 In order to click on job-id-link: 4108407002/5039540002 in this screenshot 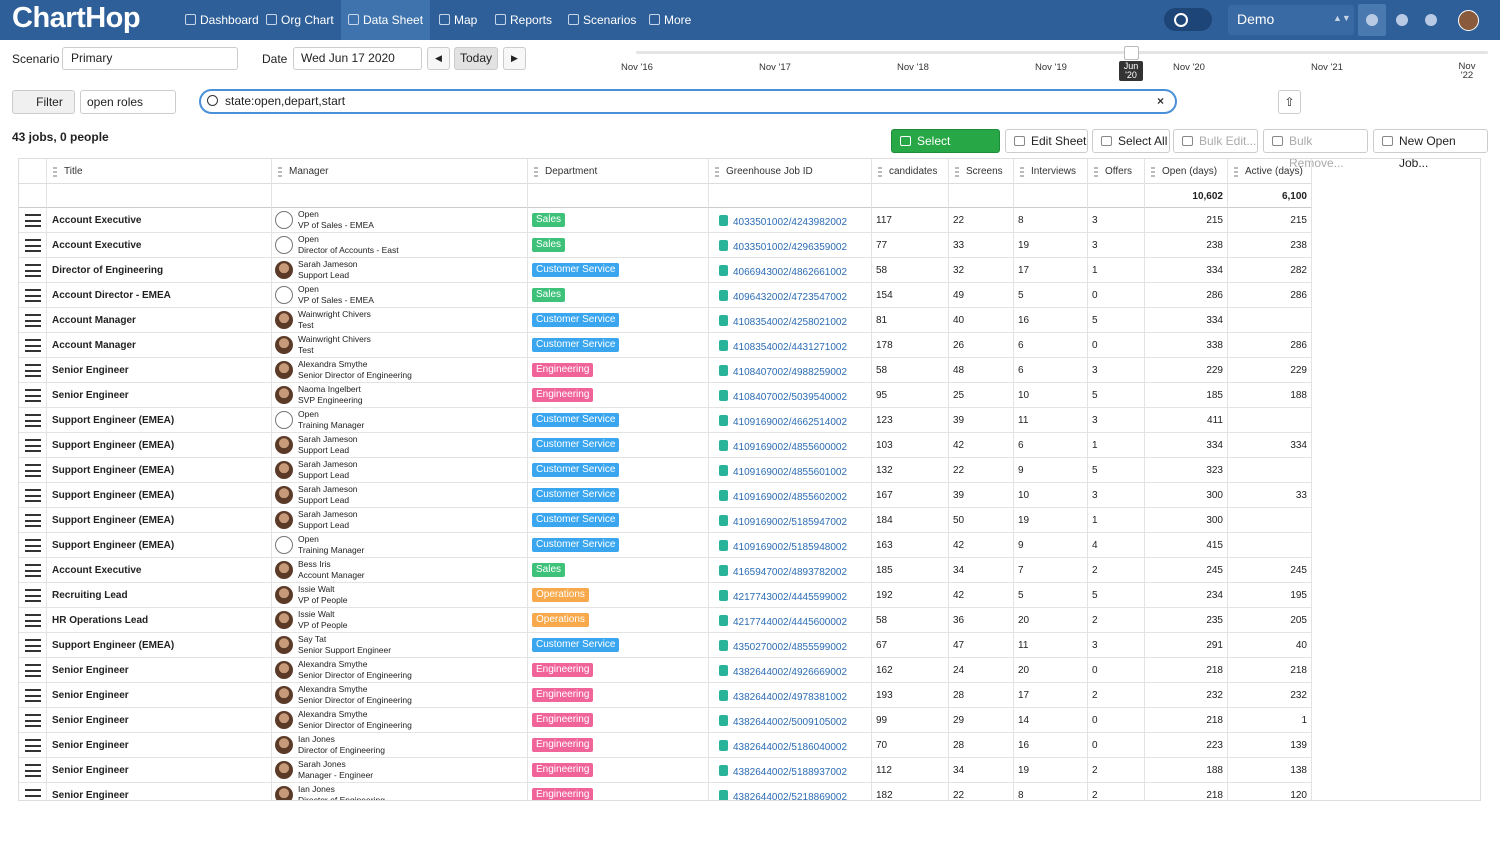, I will do `click(790, 396)`.